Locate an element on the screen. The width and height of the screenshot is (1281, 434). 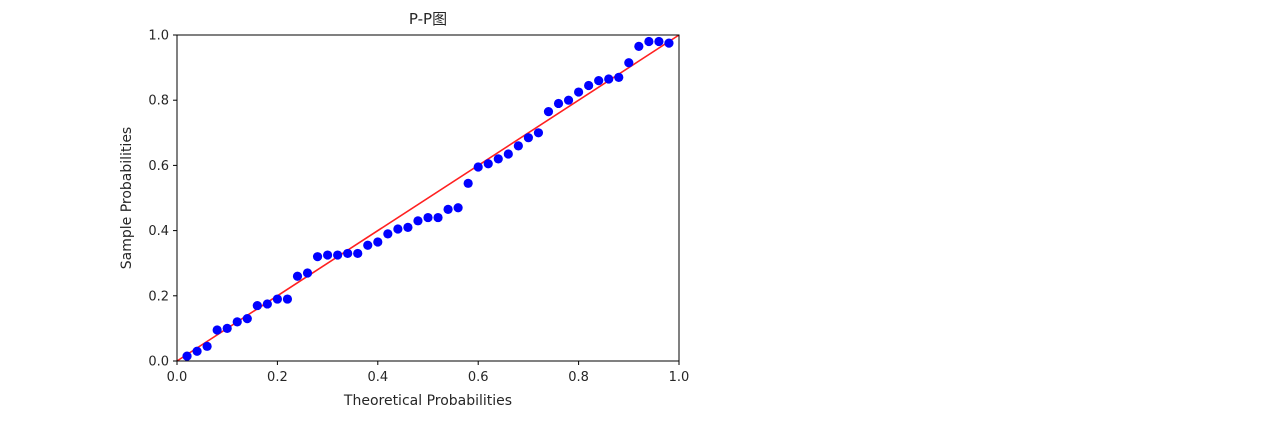
y-tick-label: 0.0 is located at coordinates (158, 362).